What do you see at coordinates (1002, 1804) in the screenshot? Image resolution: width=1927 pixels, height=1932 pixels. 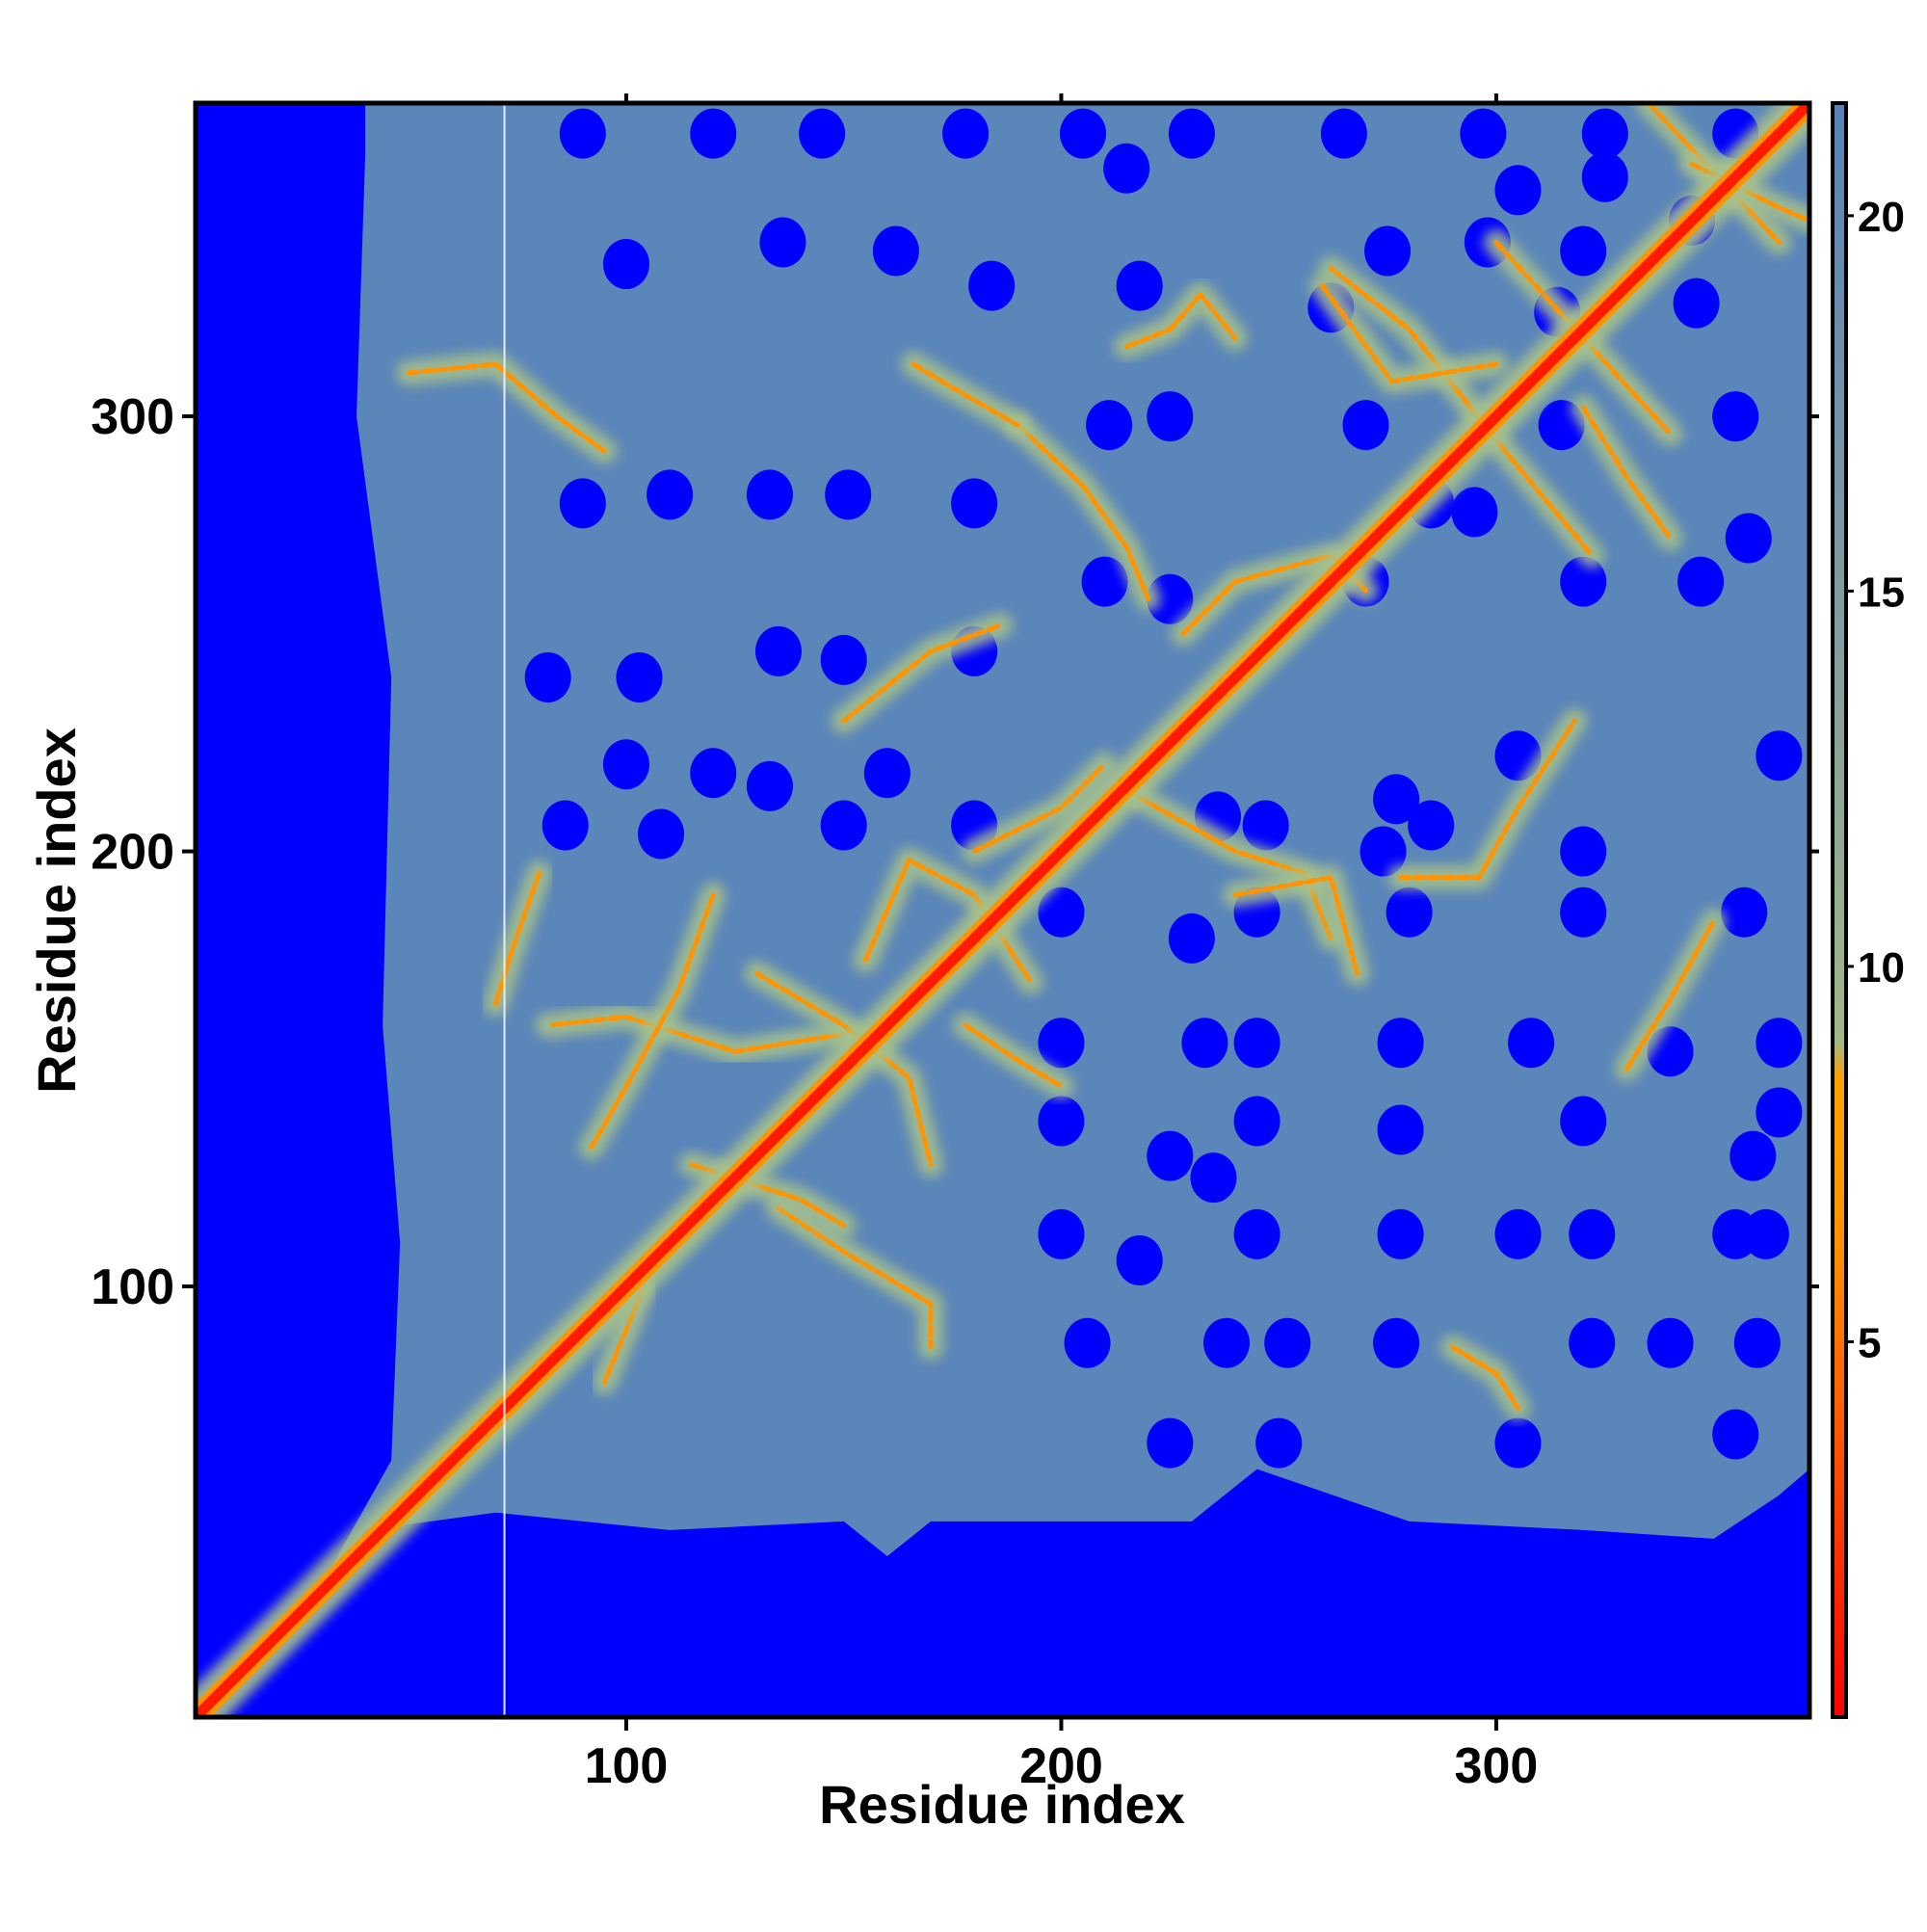 I see `x-axis-title: Residue index` at bounding box center [1002, 1804].